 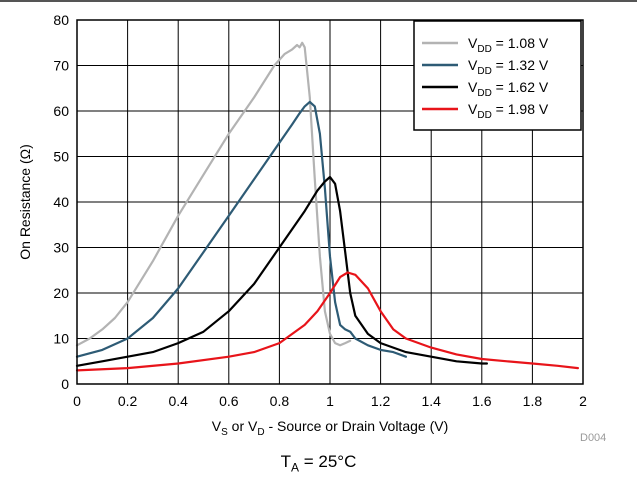 I want to click on y-tick-label: 50, so click(x=61, y=157).